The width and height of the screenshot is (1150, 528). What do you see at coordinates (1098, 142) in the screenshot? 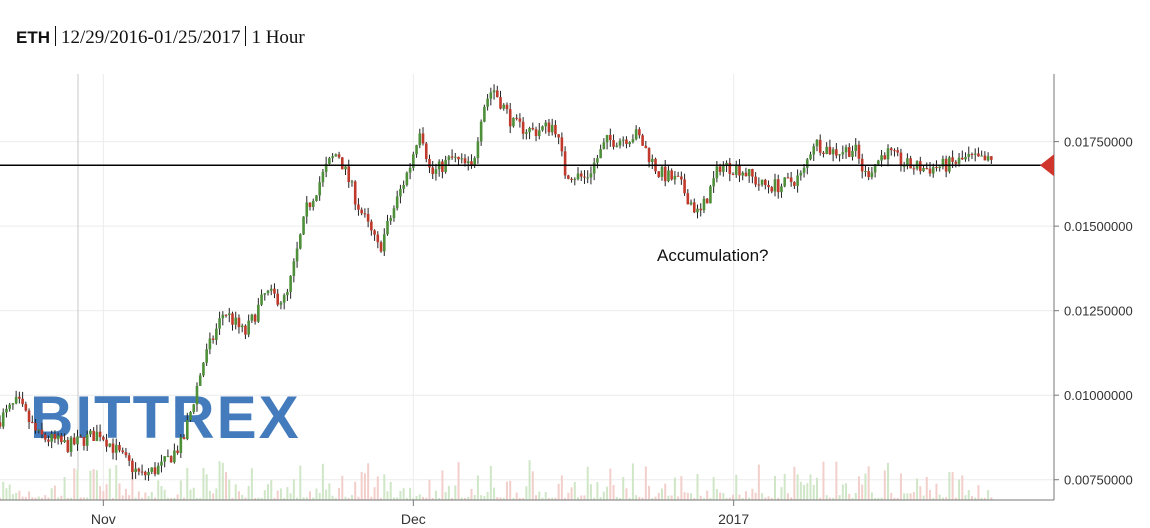
I see `y-tick-label: 0.01750000` at bounding box center [1098, 142].